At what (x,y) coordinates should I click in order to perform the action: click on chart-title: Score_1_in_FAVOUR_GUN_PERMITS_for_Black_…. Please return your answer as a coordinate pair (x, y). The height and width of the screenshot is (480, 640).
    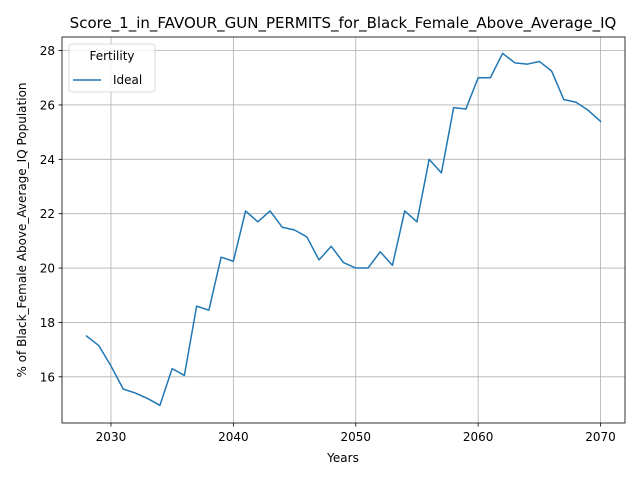
    Looking at the image, I should click on (343, 23).